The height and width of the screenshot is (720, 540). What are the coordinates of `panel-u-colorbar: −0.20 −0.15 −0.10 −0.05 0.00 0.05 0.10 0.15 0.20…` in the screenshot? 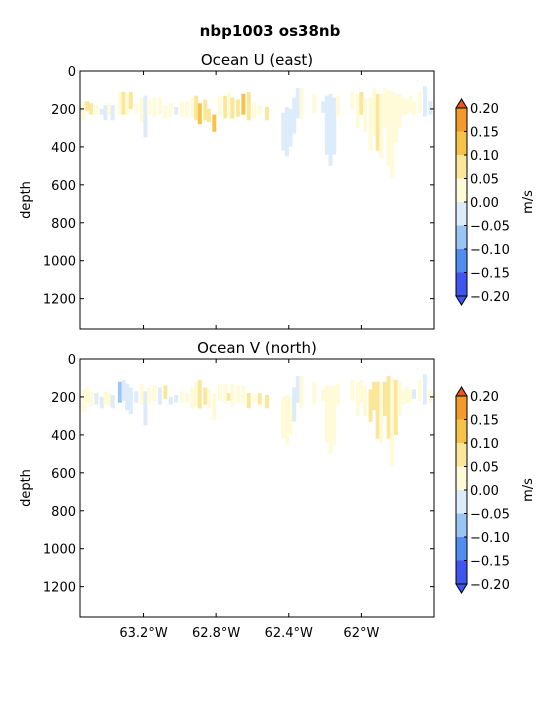 It's located at (495, 202).